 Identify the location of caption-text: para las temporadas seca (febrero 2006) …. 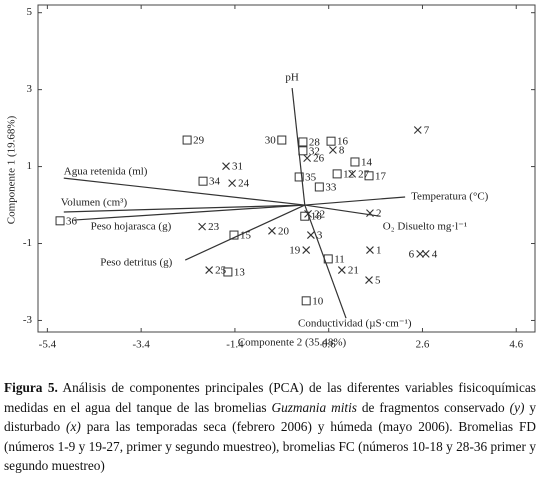
(270, 446).